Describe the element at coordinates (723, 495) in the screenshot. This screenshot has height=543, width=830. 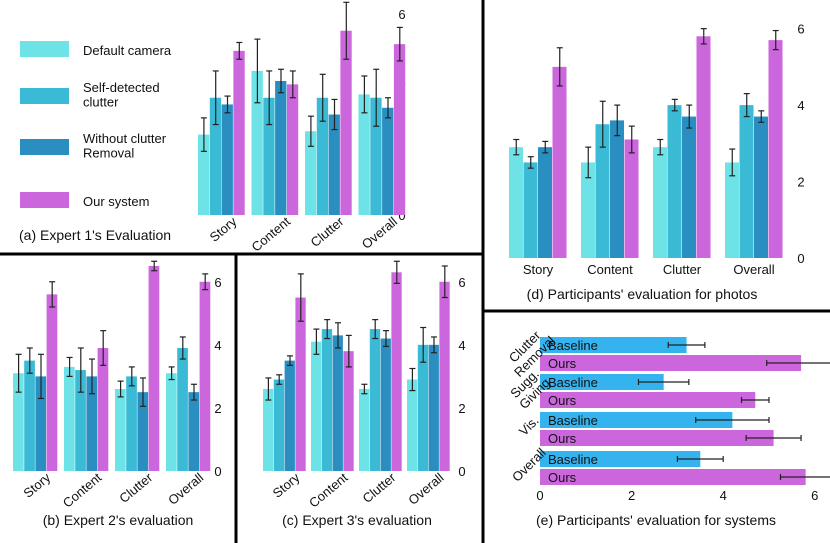
I see `x-tick-label: 4` at that location.